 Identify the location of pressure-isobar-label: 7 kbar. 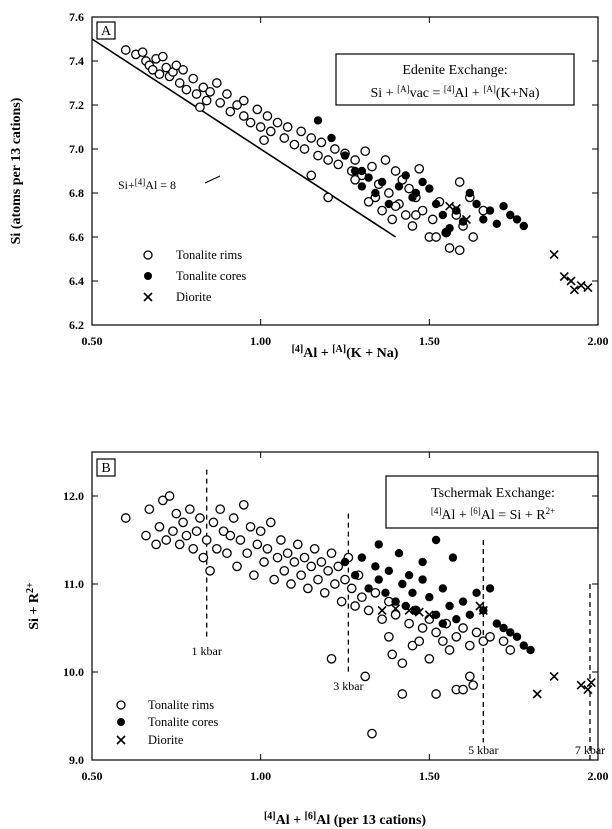
(590, 750).